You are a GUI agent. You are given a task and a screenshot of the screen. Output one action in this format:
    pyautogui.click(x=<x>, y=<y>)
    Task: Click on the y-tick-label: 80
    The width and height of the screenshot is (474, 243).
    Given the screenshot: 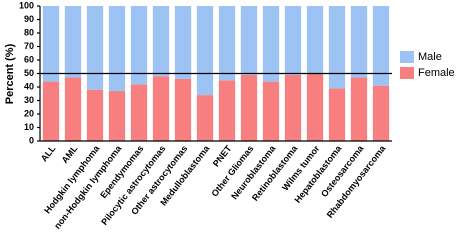 What is the action you would take?
    pyautogui.click(x=29, y=32)
    